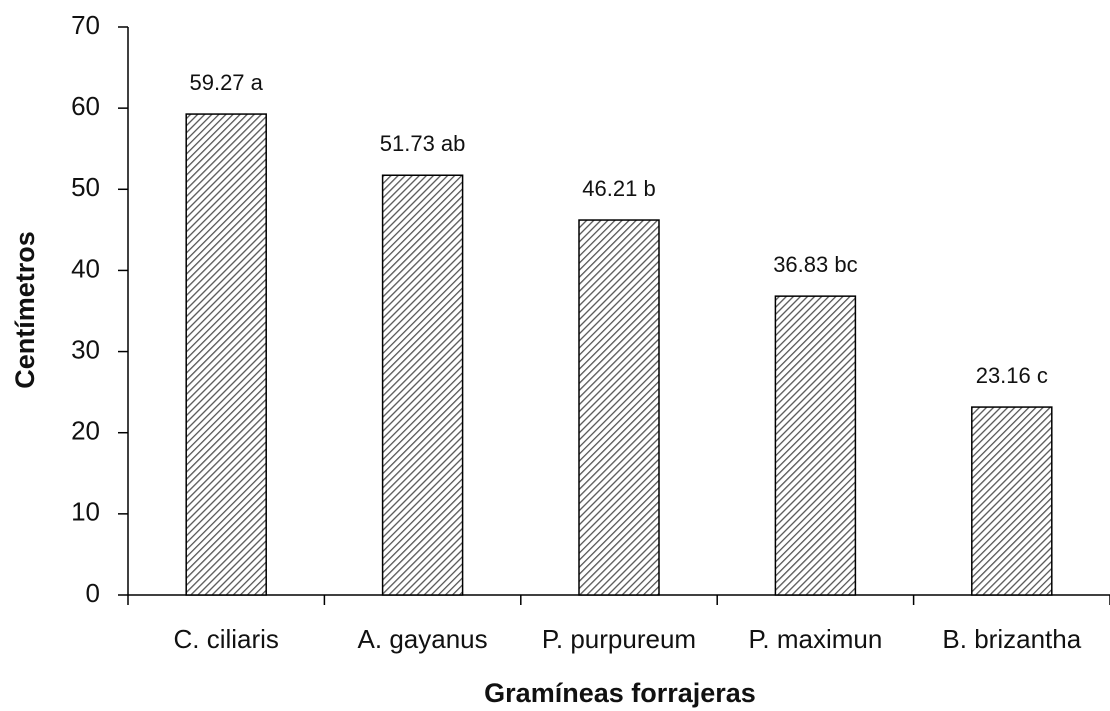 This screenshot has width=1110, height=711. I want to click on y-tick-label: 40, so click(85, 268).